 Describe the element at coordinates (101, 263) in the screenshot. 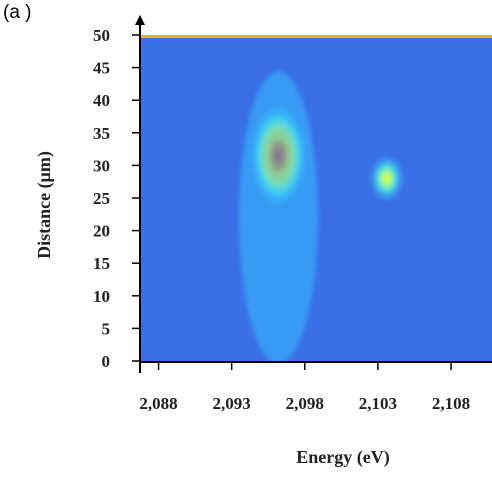

I see `y-tick-label: 15` at that location.